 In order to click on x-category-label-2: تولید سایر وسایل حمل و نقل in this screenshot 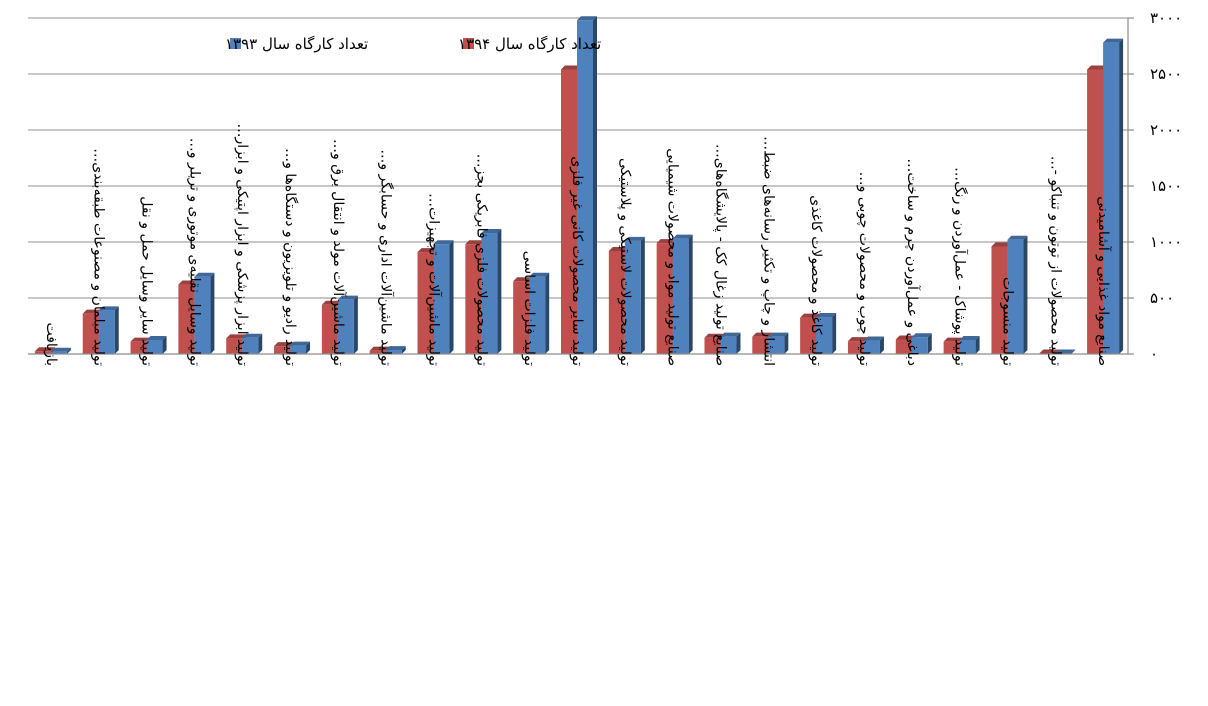, I will do `click(147, 281)`.